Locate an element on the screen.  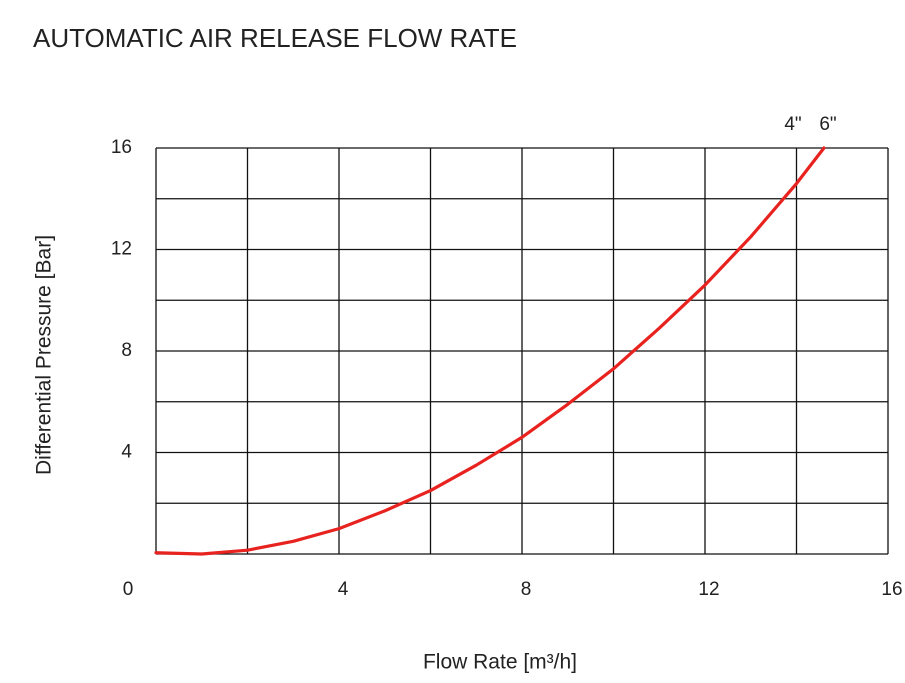
x-tick-label: 8 is located at coordinates (526, 589).